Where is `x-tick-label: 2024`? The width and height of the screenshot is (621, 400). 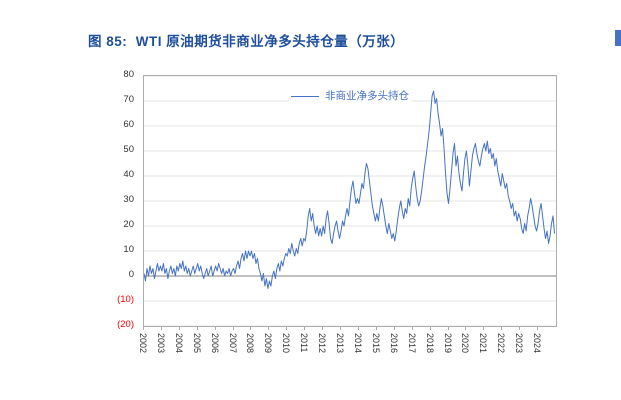 x-tick-label: 2024 is located at coordinates (537, 343).